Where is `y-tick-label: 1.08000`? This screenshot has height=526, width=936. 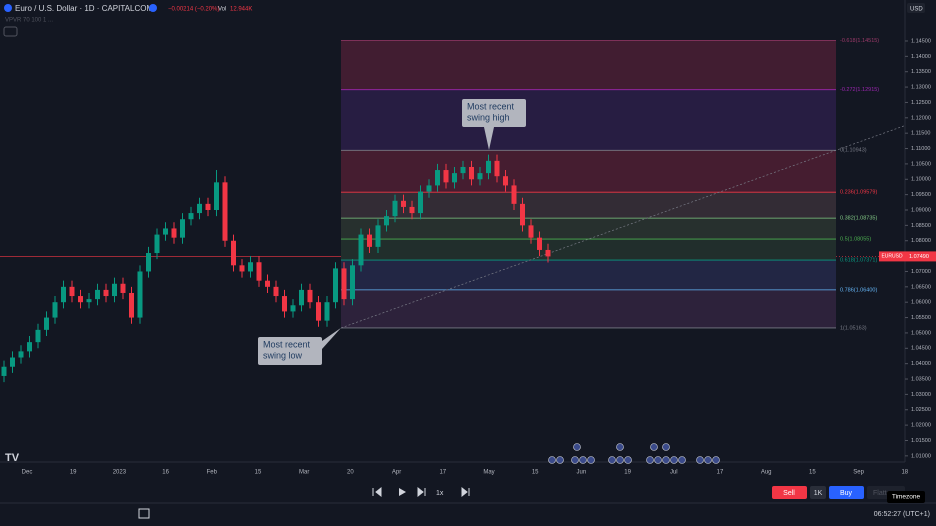 y-tick-label: 1.08000 is located at coordinates (921, 241).